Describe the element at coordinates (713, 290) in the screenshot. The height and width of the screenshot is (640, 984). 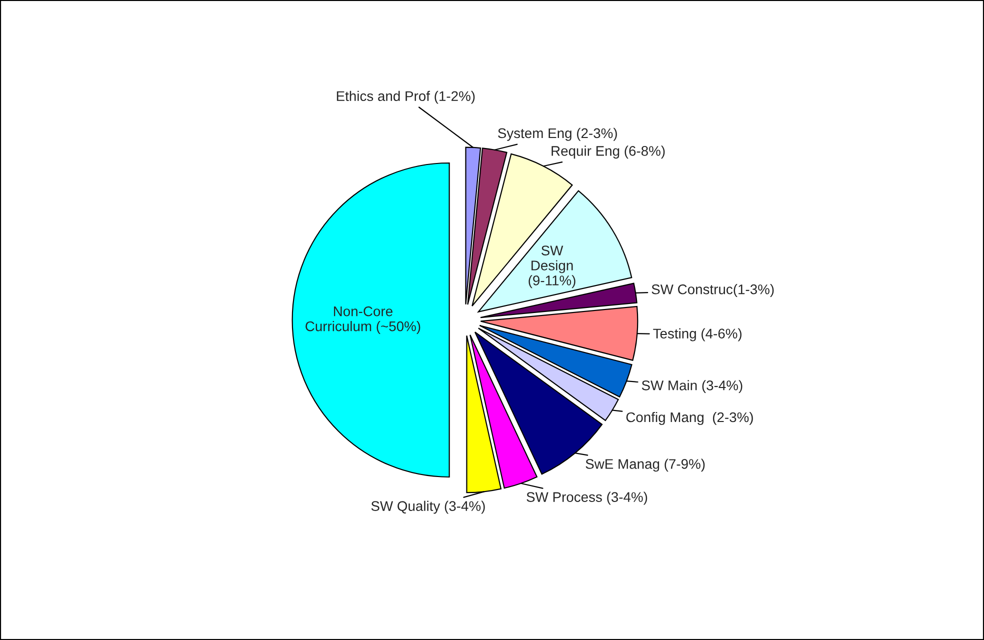
I see `slice-label: SW Construc(1-3%)` at that location.